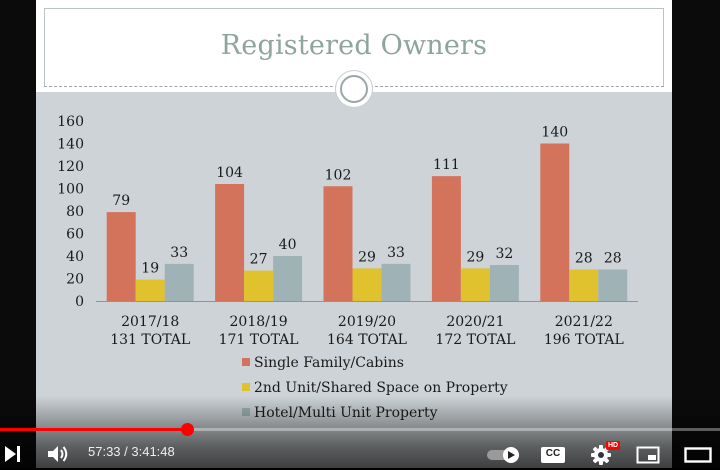  I want to click on x-category-label: 2018/19, so click(259, 322).